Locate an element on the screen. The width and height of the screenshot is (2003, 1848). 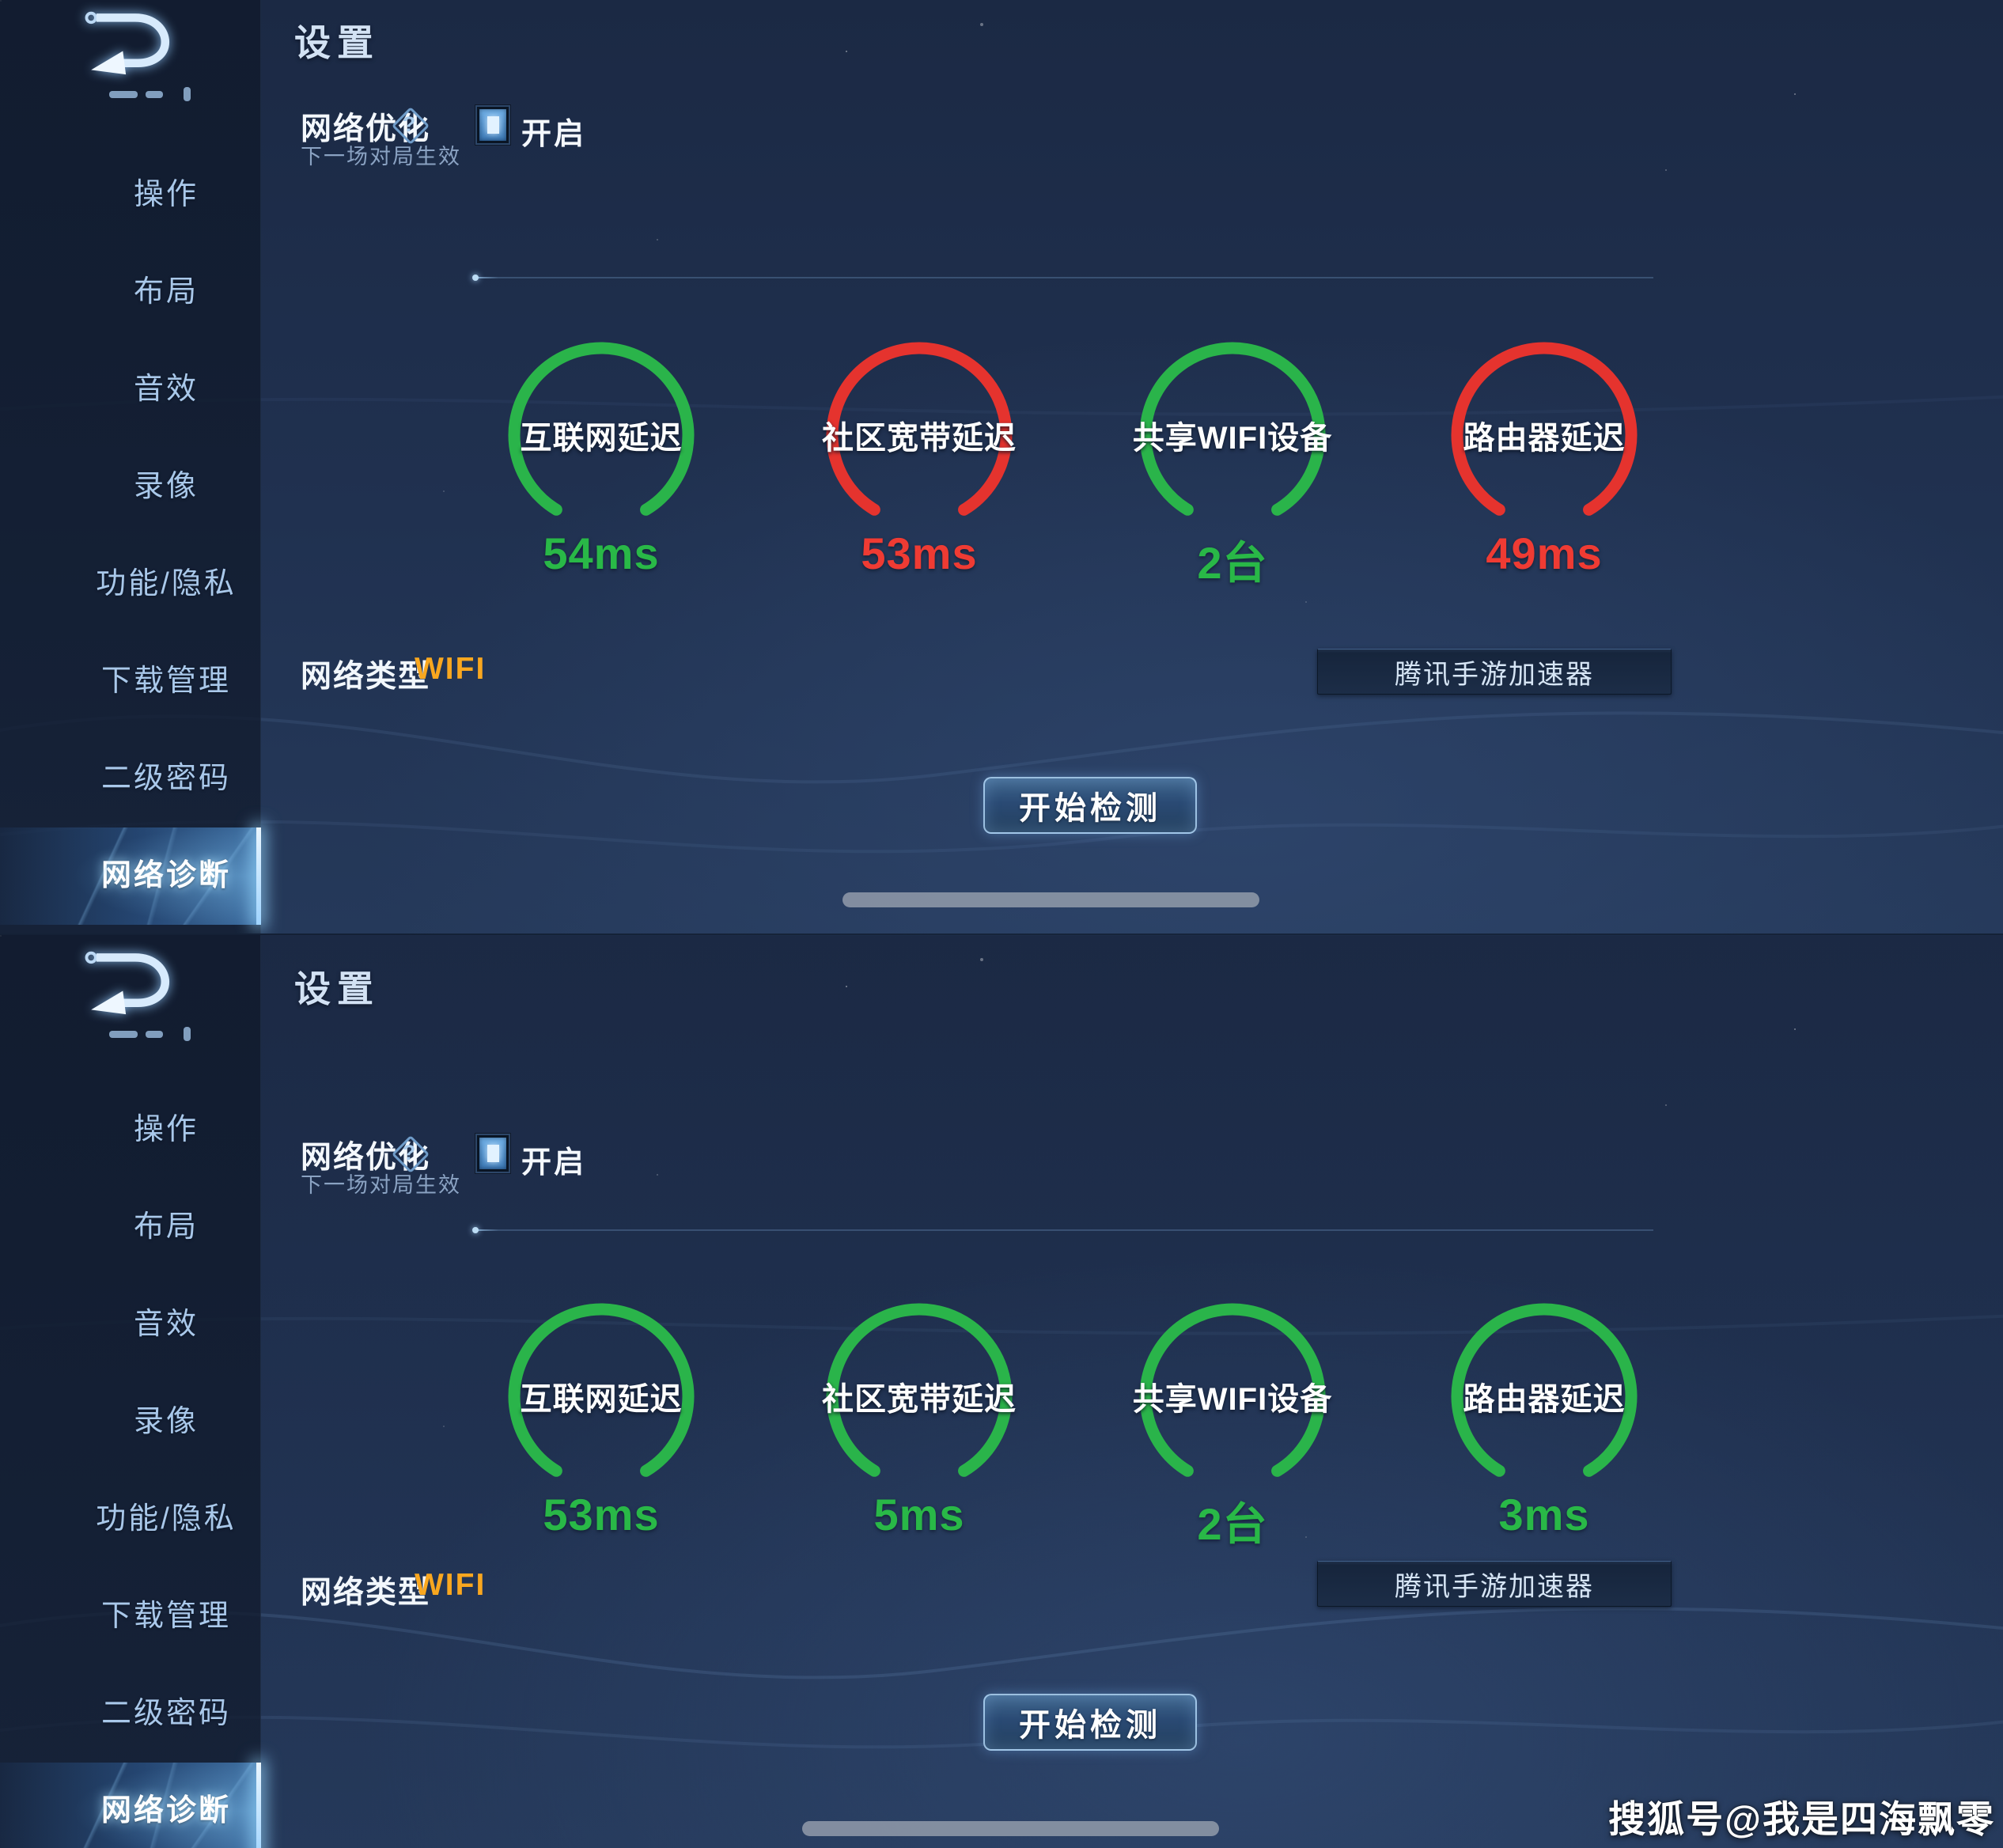
gauge-community-broadband-latency: 社区宽带延迟 53ms is located at coordinates (919, 459).